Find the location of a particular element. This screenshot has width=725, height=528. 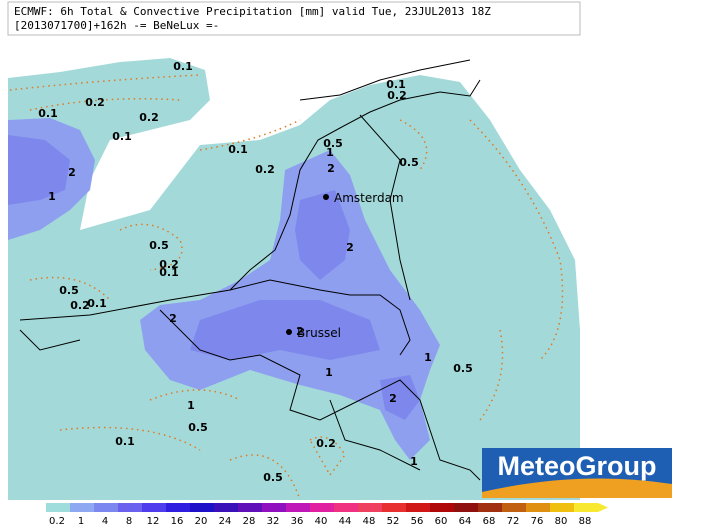

colorbar-label: 12 is located at coordinates (153, 521).